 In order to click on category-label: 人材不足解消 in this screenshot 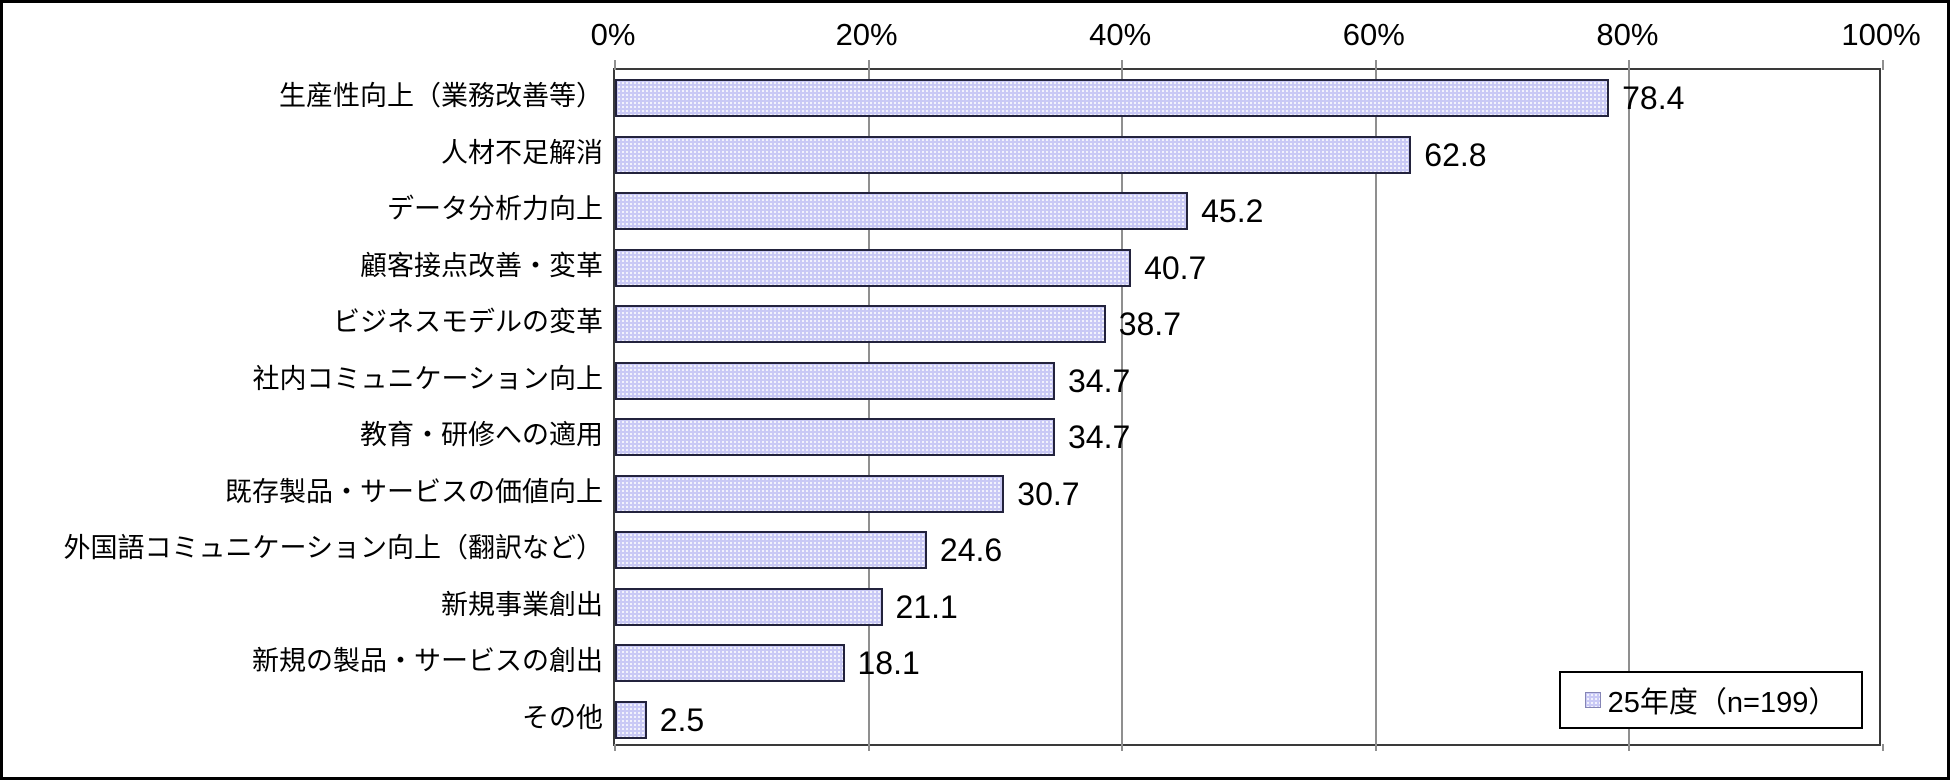, I will do `click(522, 152)`.